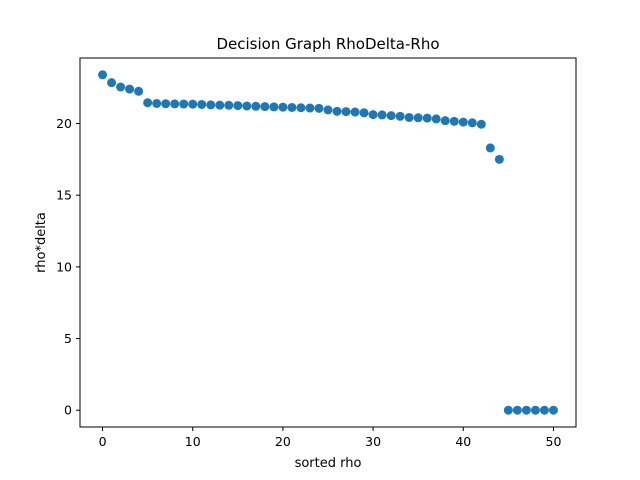 The height and width of the screenshot is (480, 640). I want to click on y-tick-label: 10, so click(64, 266).